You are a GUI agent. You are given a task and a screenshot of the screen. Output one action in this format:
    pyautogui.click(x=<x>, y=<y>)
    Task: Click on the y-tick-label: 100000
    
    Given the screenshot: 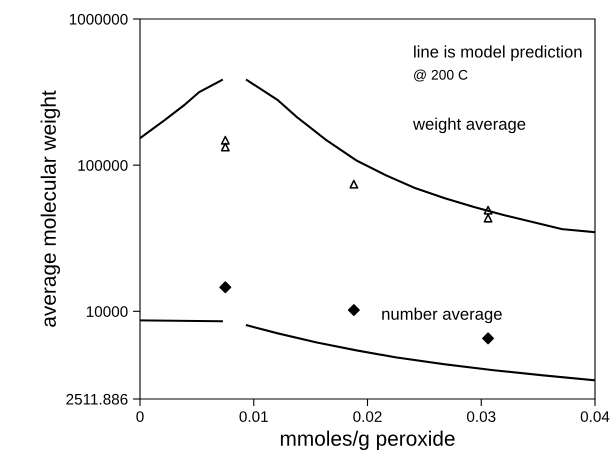 What is the action you would take?
    pyautogui.click(x=103, y=165)
    